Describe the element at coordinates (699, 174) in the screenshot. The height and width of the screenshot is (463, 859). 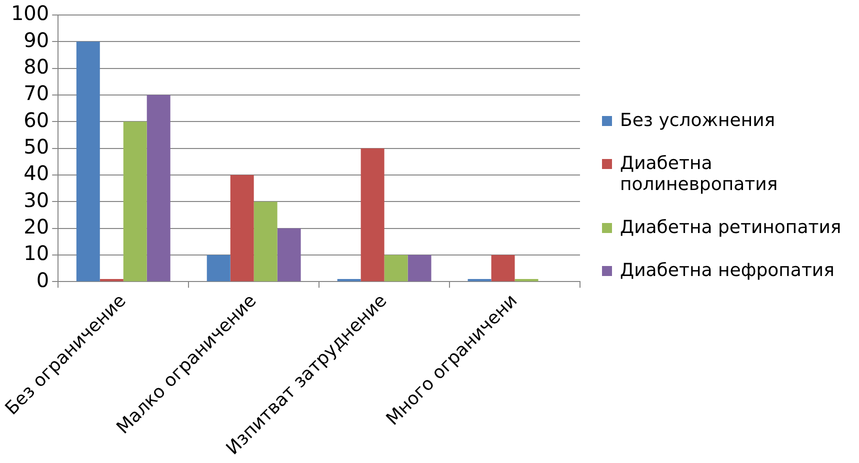
I see `legend-label: Диабетна полиневропатия` at that location.